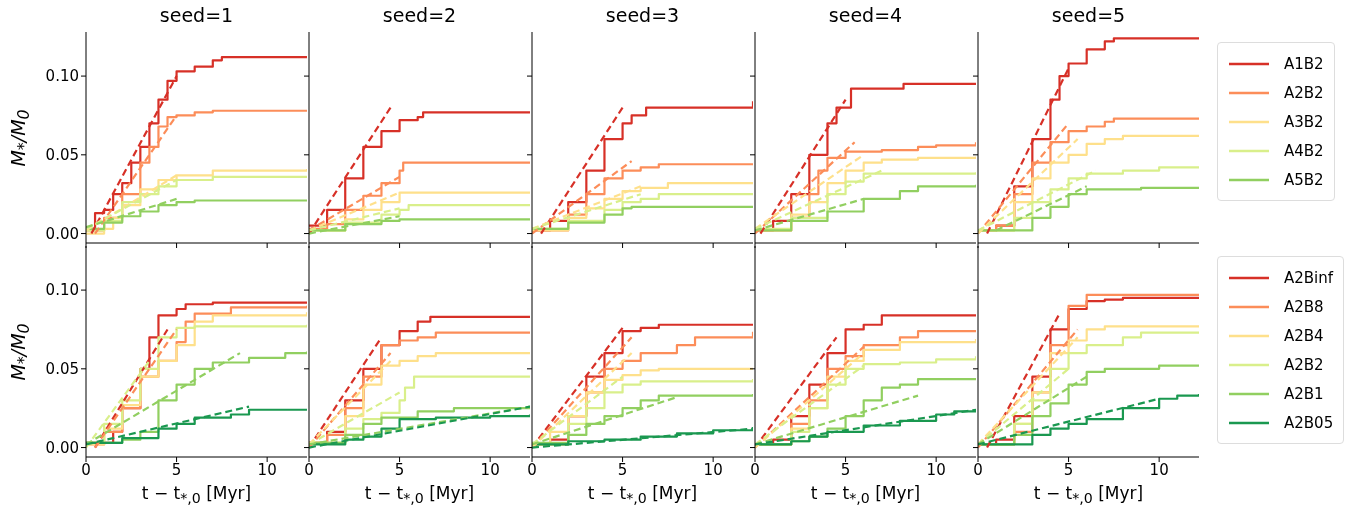  What do you see at coordinates (1304, 179) in the screenshot?
I see `legend-label: A5B2` at bounding box center [1304, 179].